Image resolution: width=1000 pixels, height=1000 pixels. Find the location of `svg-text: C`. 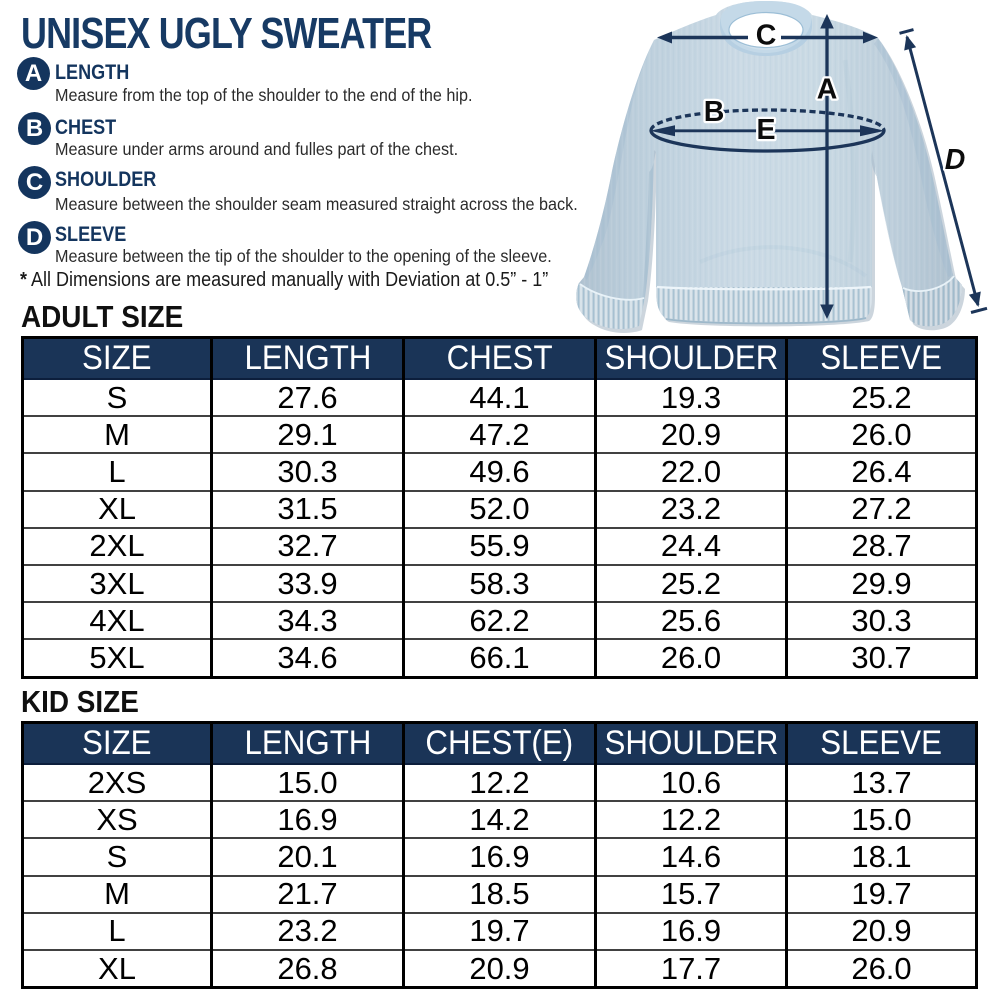

svg-text: C is located at coordinates (766, 36).